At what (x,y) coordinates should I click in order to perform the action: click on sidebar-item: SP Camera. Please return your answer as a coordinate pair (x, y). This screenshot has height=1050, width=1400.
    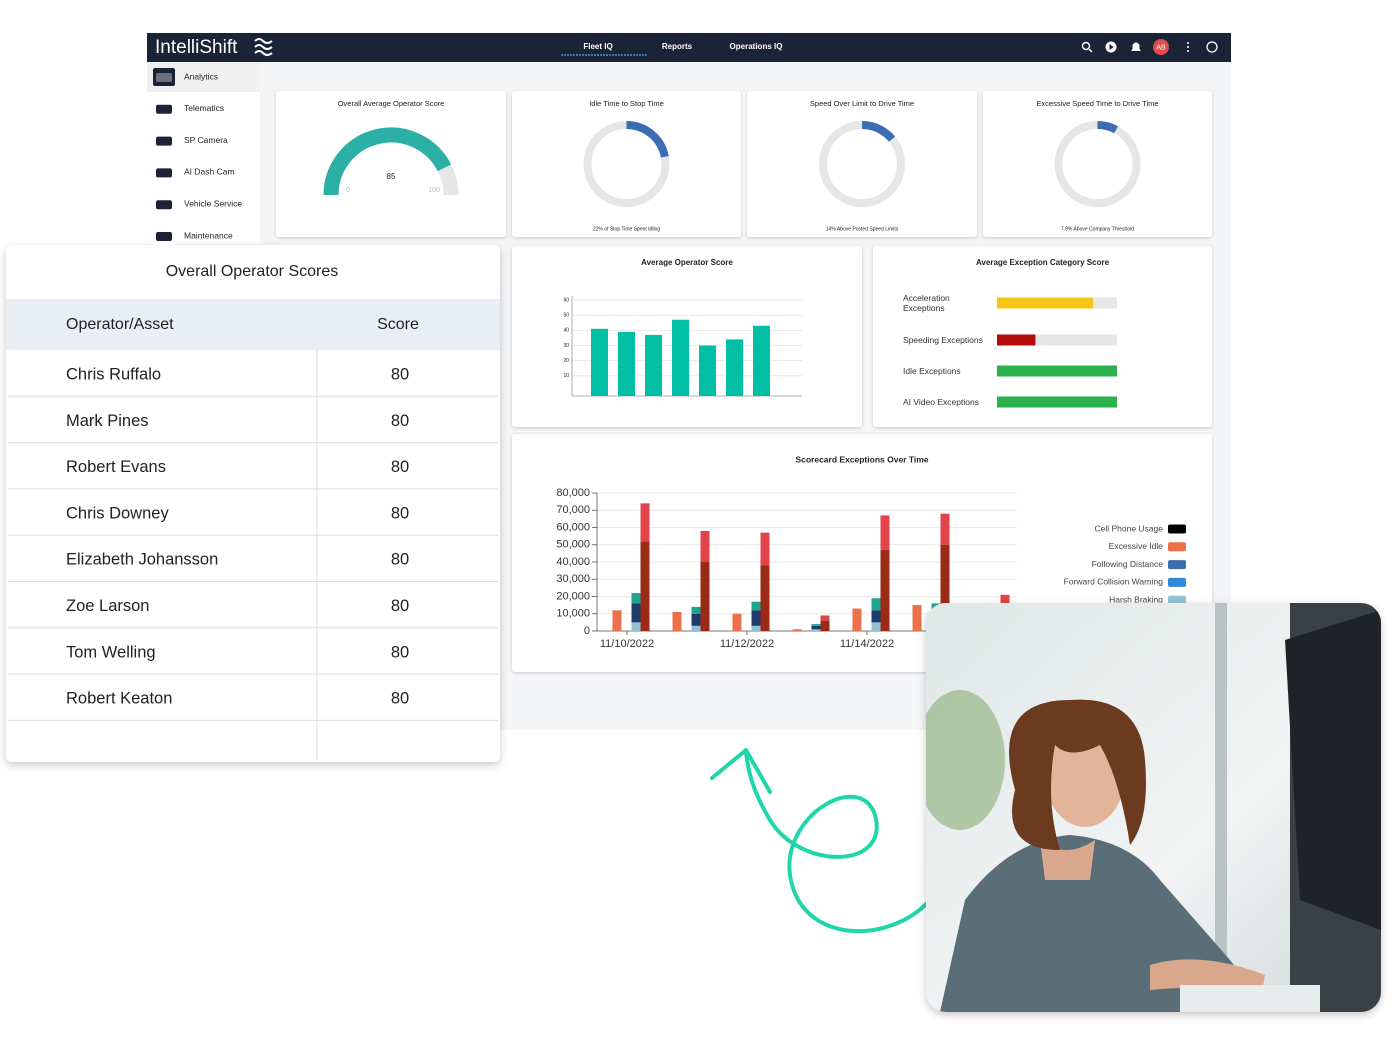
    Looking at the image, I should click on (206, 140).